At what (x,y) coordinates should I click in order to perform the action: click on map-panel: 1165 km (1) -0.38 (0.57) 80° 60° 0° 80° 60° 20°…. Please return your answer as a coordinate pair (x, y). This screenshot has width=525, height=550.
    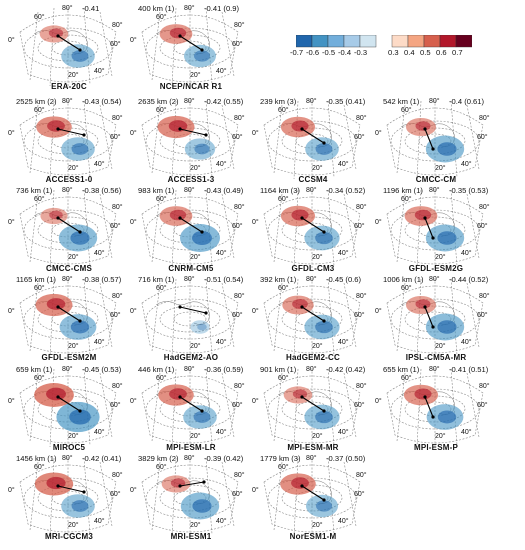
    Looking at the image, I should click on (69, 319).